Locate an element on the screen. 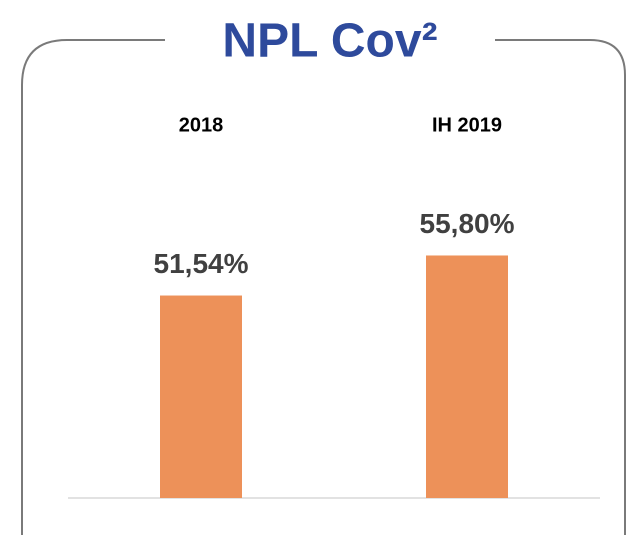  chart-title: NPL Cov² is located at coordinates (329, 41).